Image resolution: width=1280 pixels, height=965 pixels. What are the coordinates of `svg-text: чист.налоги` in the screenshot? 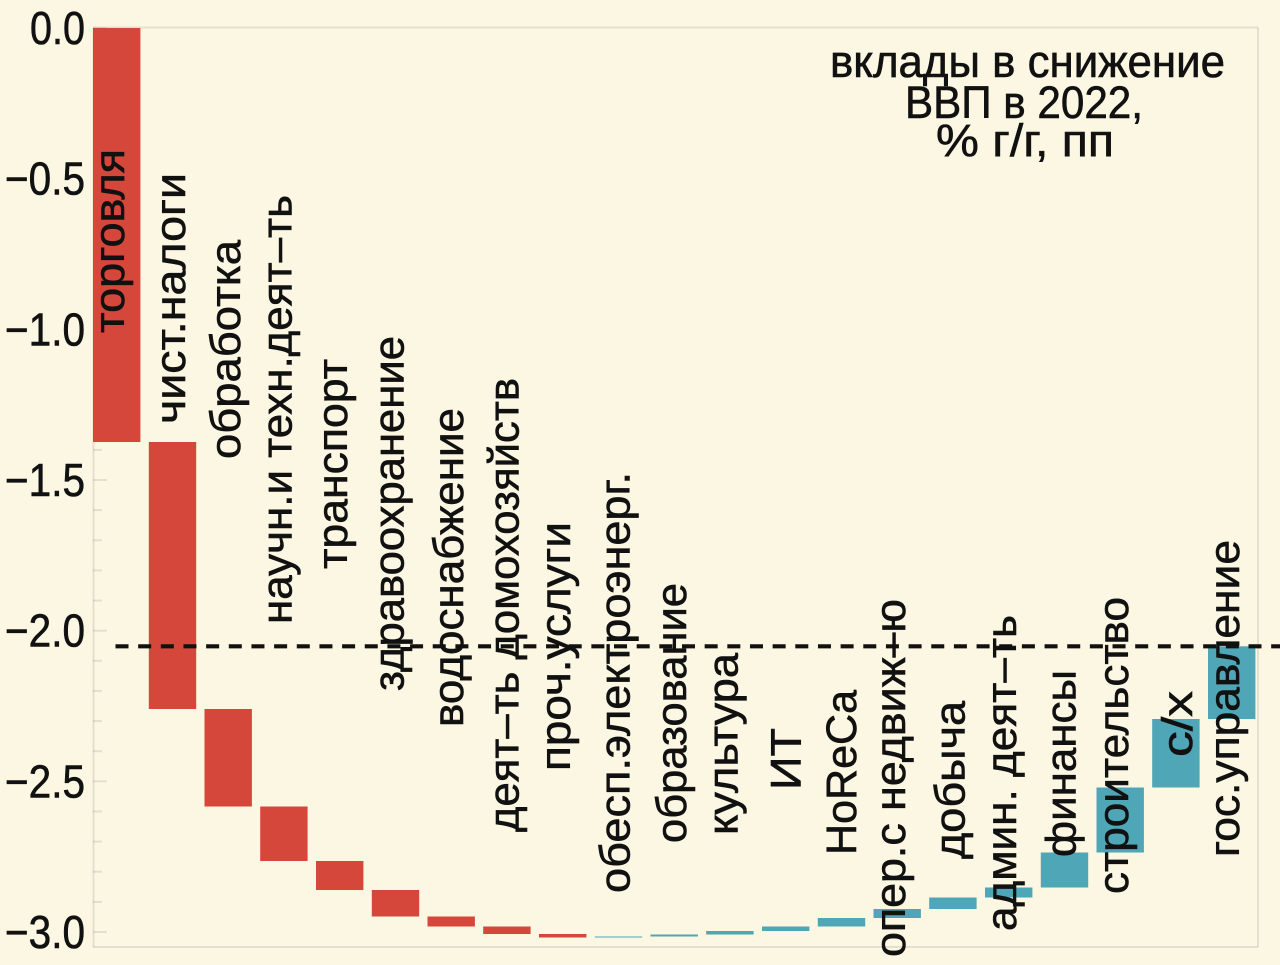 It's located at (171, 298).